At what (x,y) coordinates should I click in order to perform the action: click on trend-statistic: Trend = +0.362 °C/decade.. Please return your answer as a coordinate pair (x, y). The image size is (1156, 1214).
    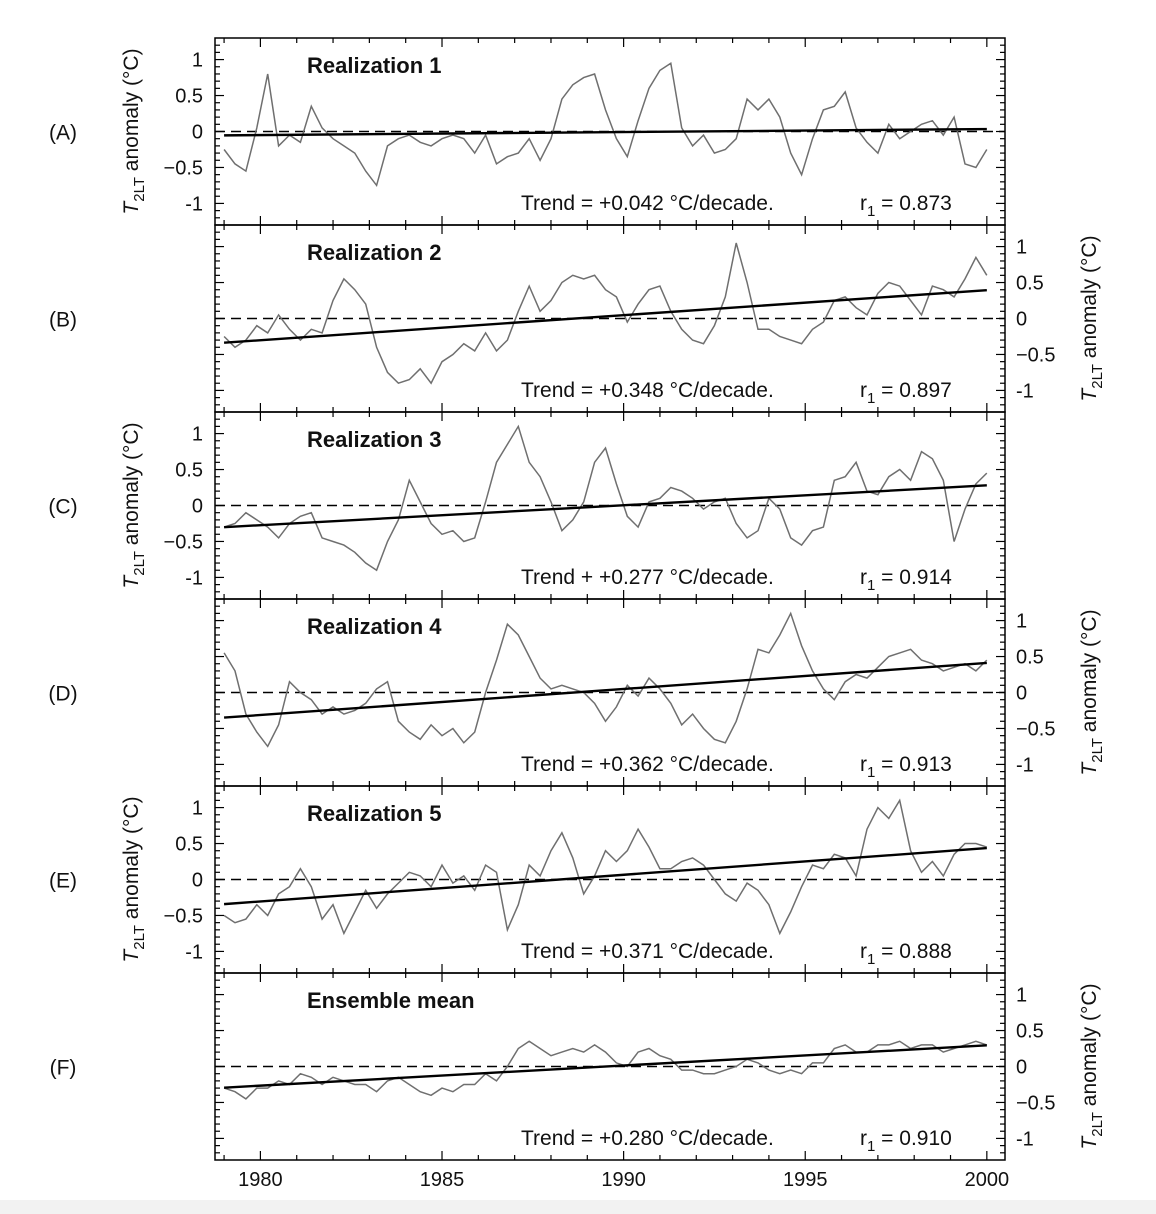
    Looking at the image, I should click on (647, 764).